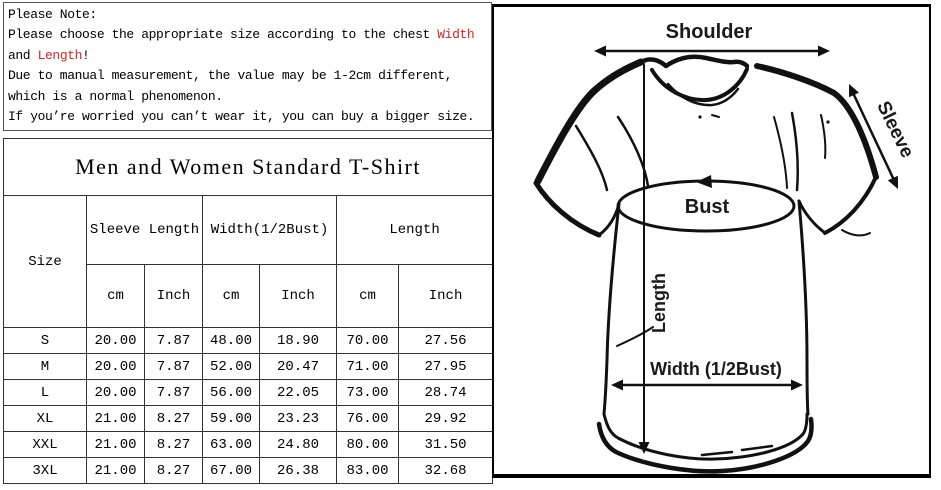 The width and height of the screenshot is (941, 490). What do you see at coordinates (45, 340) in the screenshot?
I see `size-cell: S` at bounding box center [45, 340].